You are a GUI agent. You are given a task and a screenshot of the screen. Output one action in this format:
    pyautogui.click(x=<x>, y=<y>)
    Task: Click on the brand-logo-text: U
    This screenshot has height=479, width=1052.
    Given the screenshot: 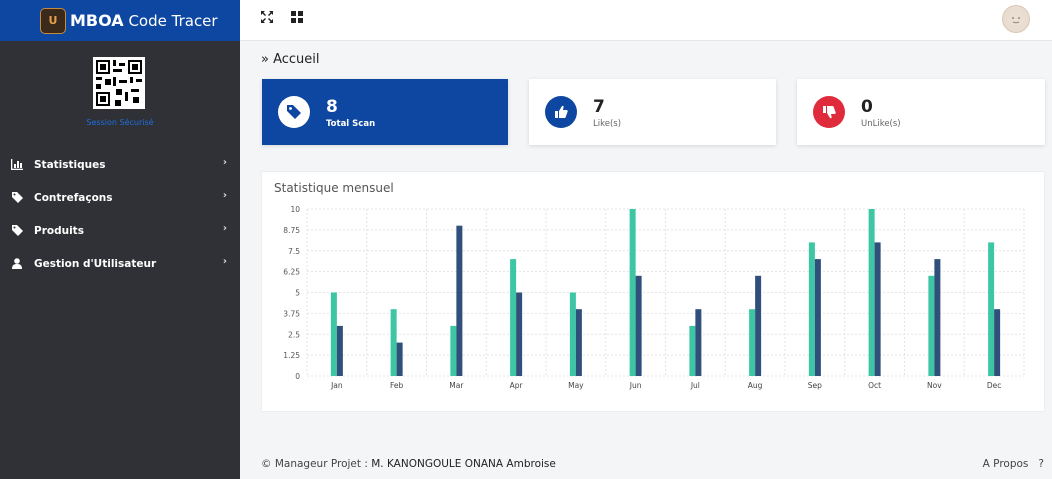 What is the action you would take?
    pyautogui.click(x=53, y=20)
    